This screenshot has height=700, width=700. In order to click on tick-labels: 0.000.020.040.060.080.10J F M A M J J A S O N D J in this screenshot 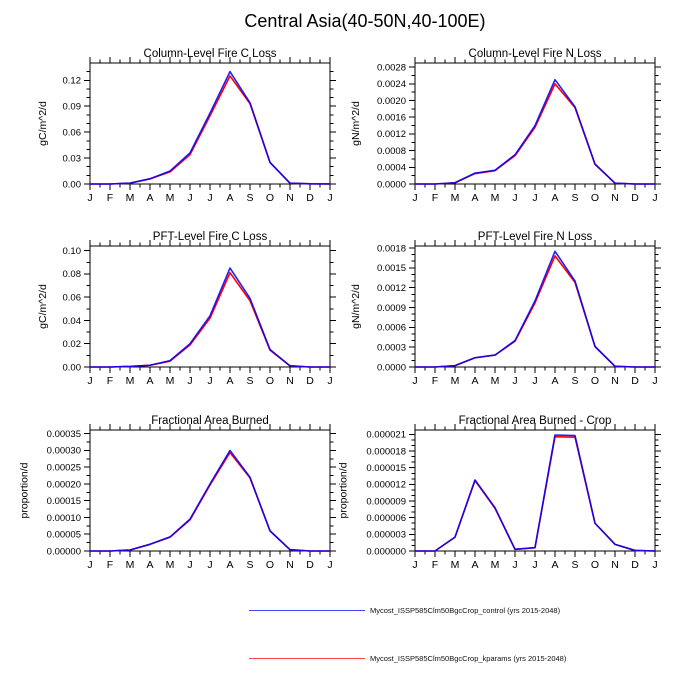, I will do `click(198, 316)`.